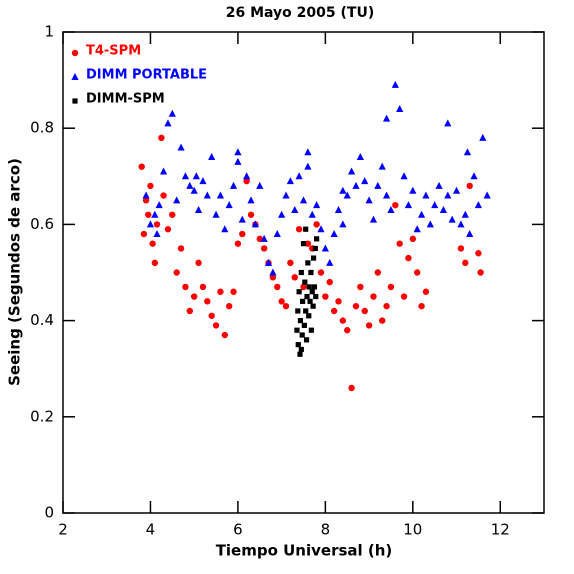 This screenshot has height=574, width=574. What do you see at coordinates (326, 530) in the screenshot?
I see `x-tick-label: 8` at bounding box center [326, 530].